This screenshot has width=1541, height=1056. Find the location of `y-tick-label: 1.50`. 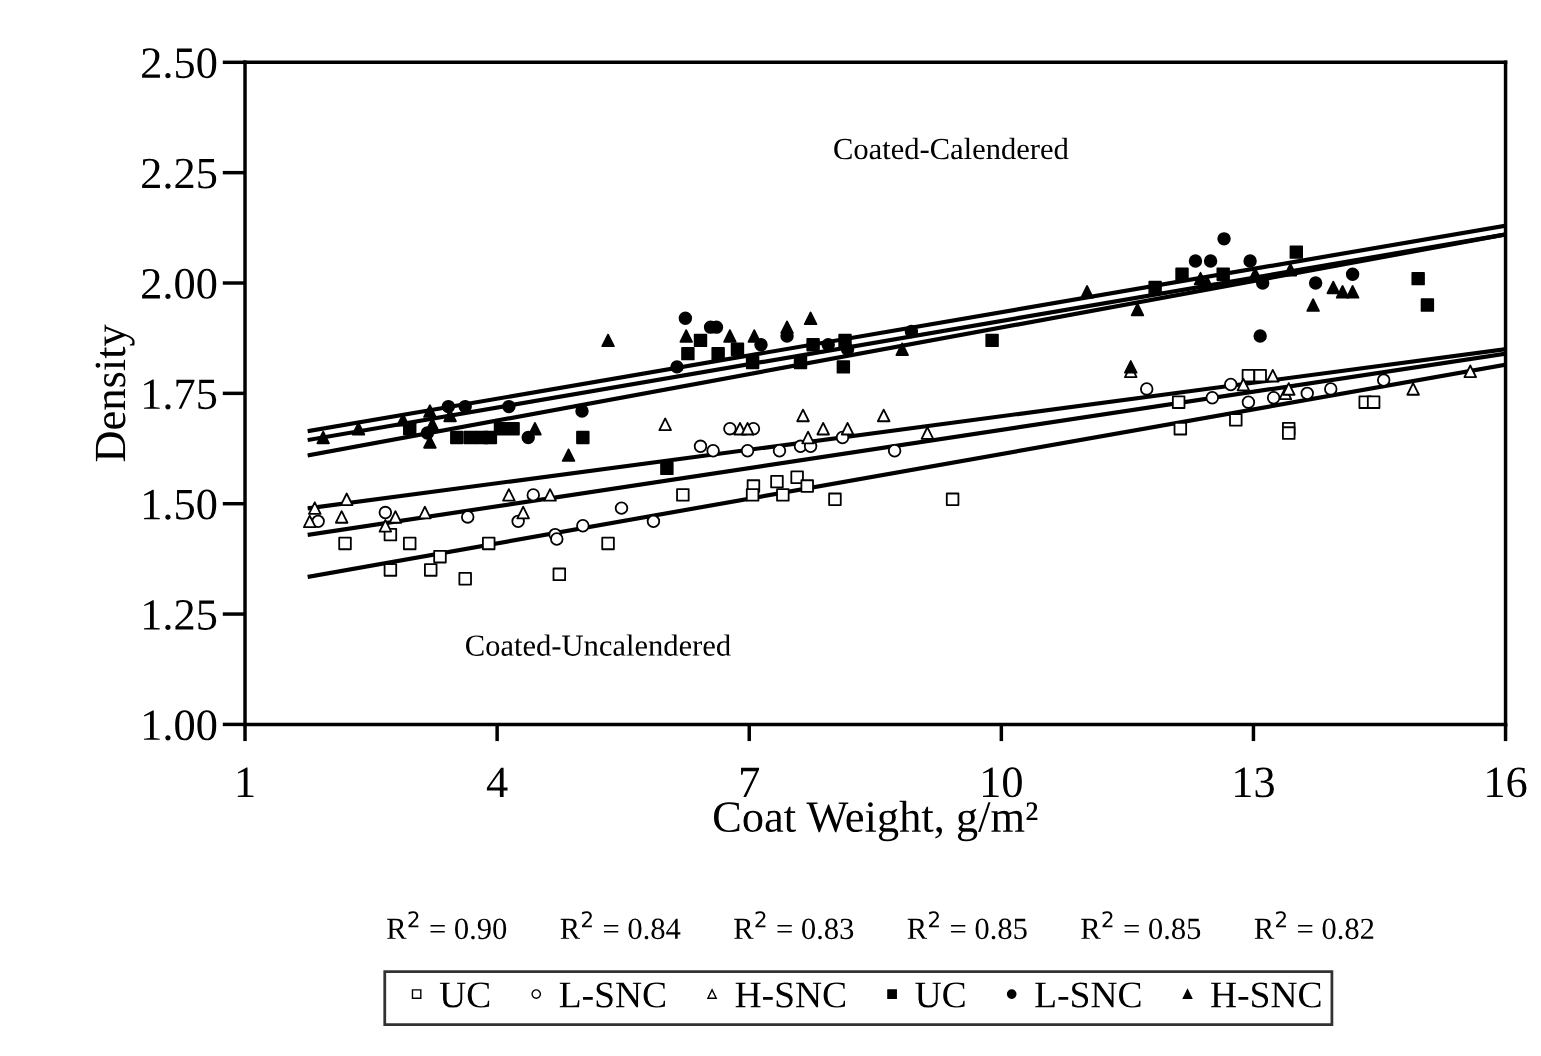

y-tick-label: 1.50 is located at coordinates (180, 504).